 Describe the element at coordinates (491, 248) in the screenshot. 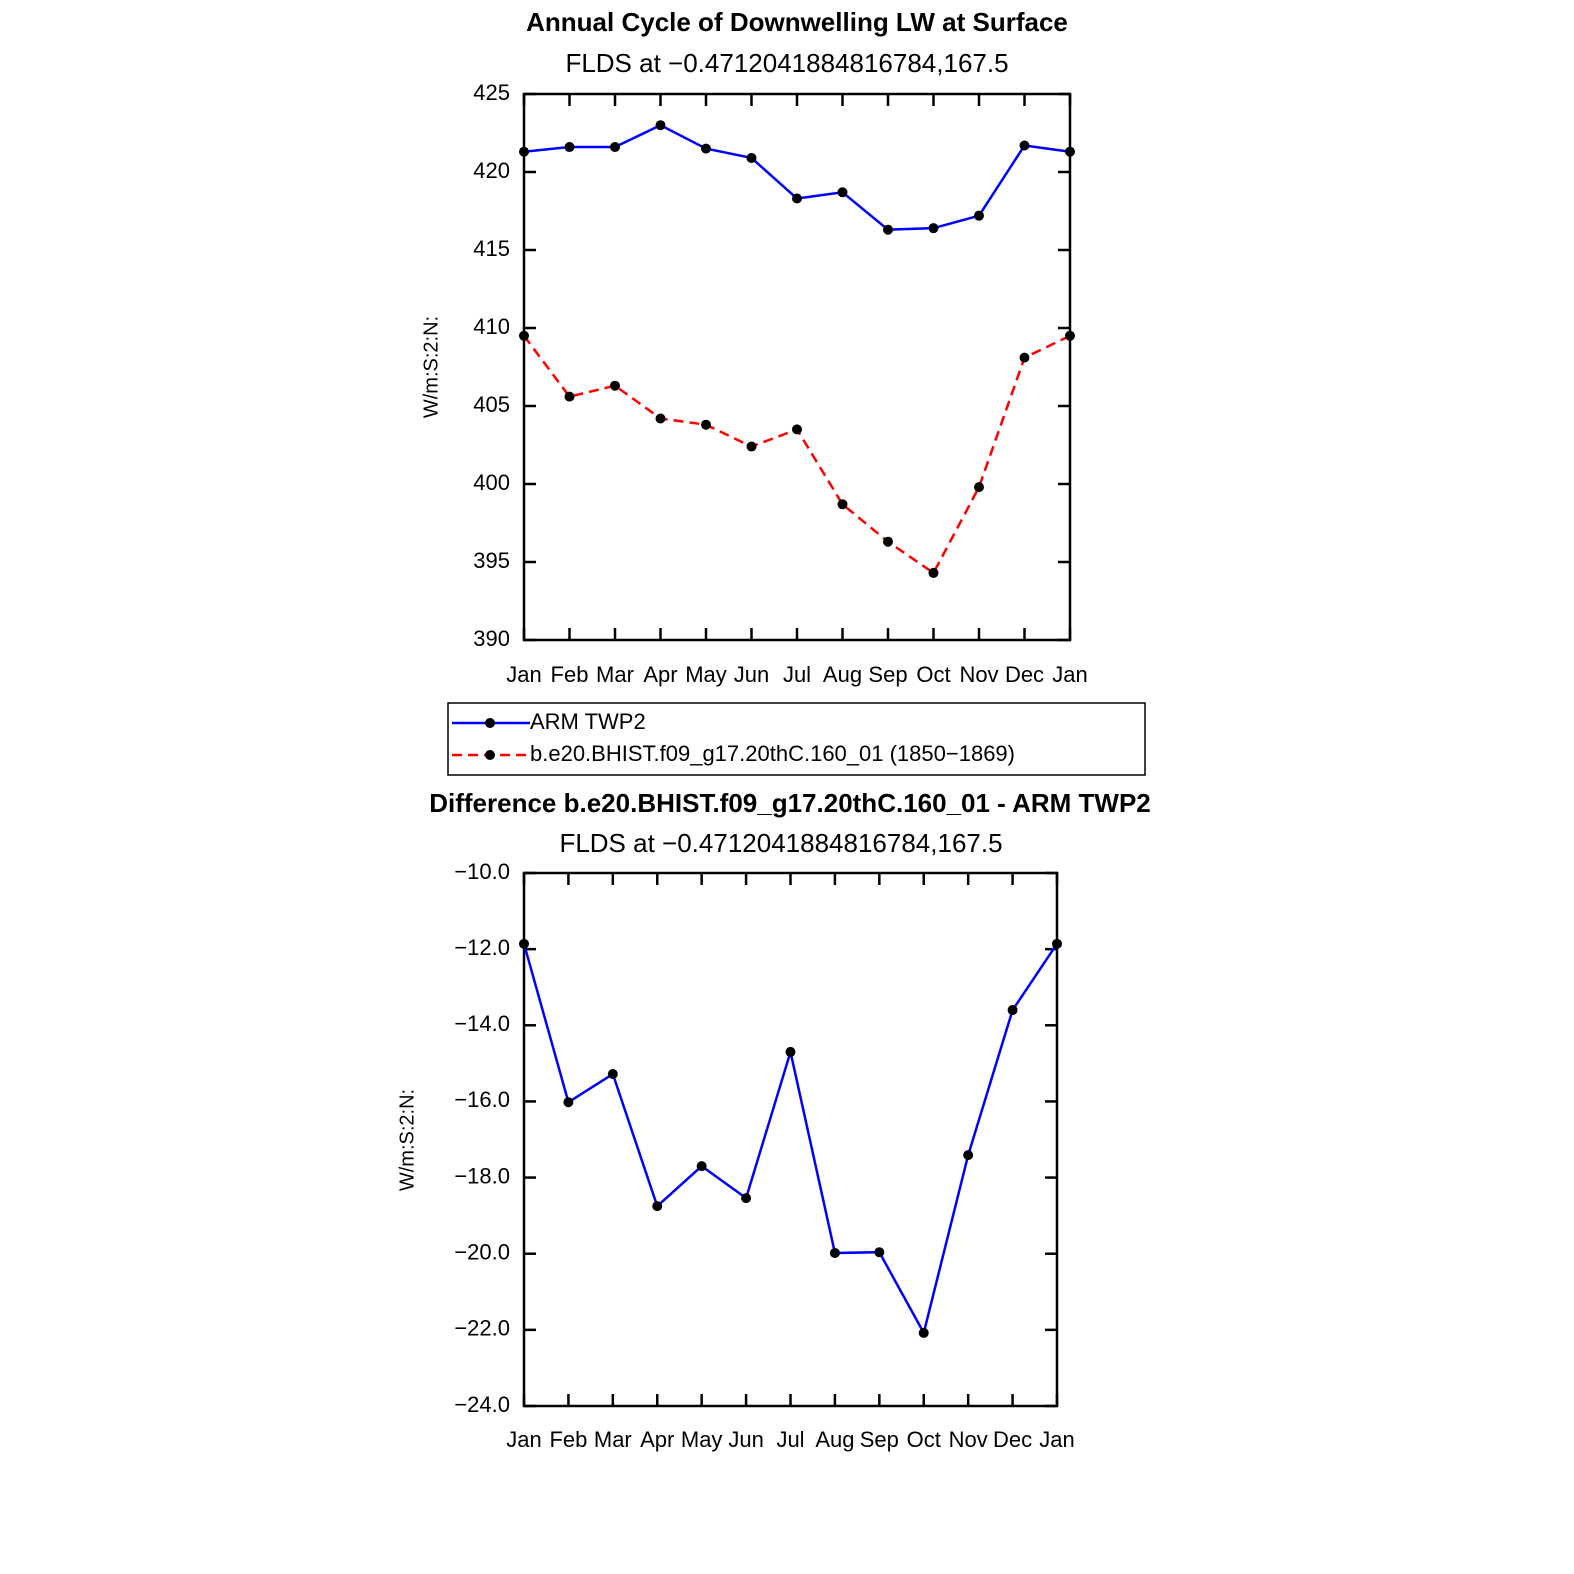

I see `y-tick-label: 415` at that location.